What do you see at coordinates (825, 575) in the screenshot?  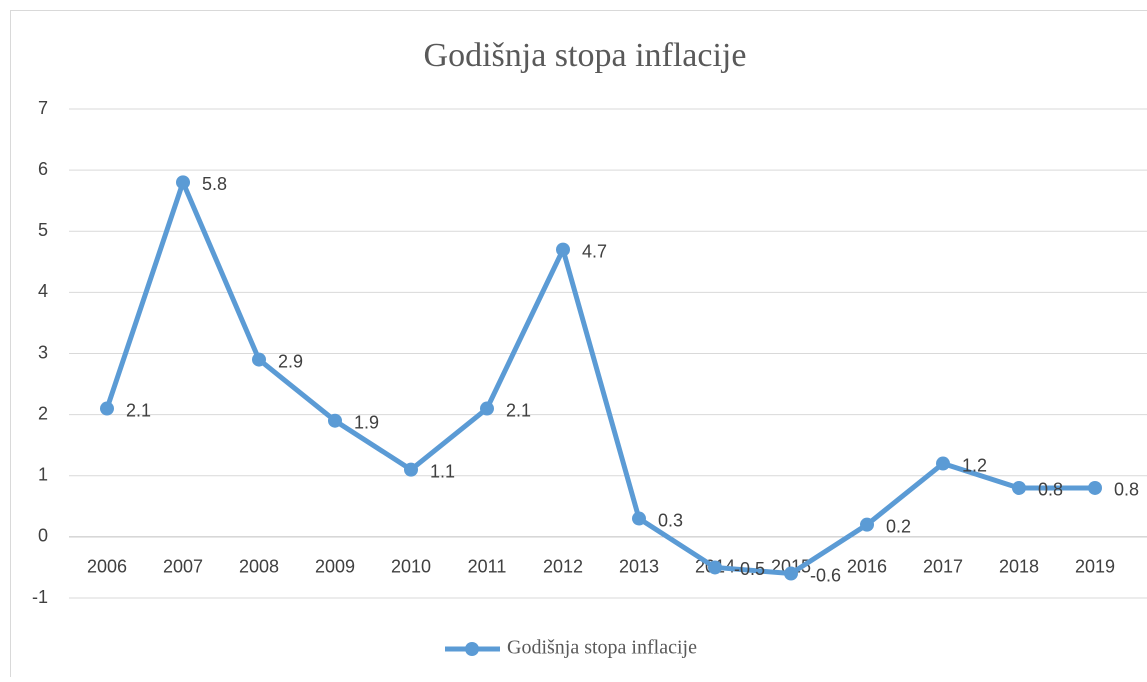 I see `data-label: -0.6` at bounding box center [825, 575].